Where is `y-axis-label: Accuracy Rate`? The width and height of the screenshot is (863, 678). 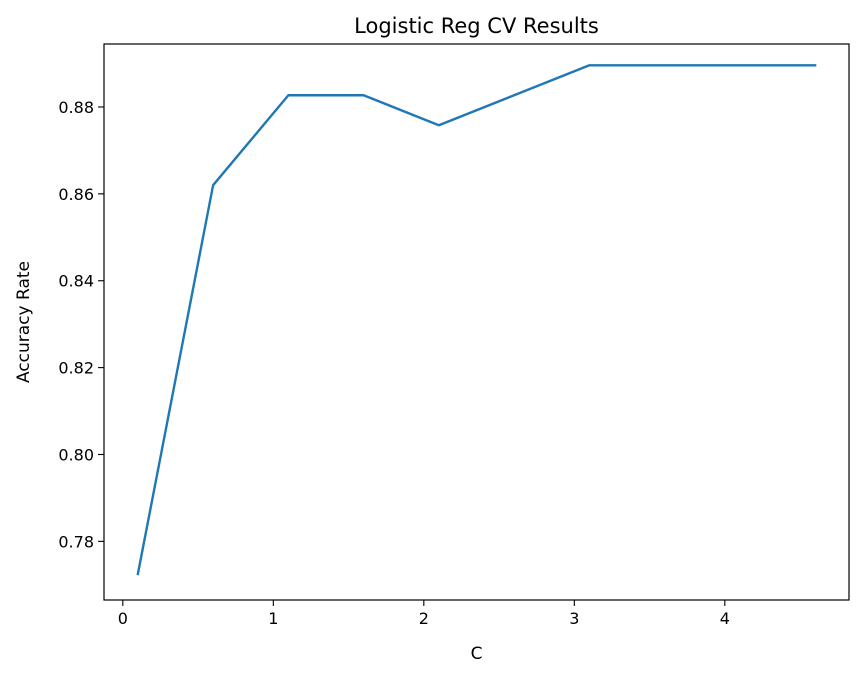 y-axis-label: Accuracy Rate is located at coordinates (24, 322).